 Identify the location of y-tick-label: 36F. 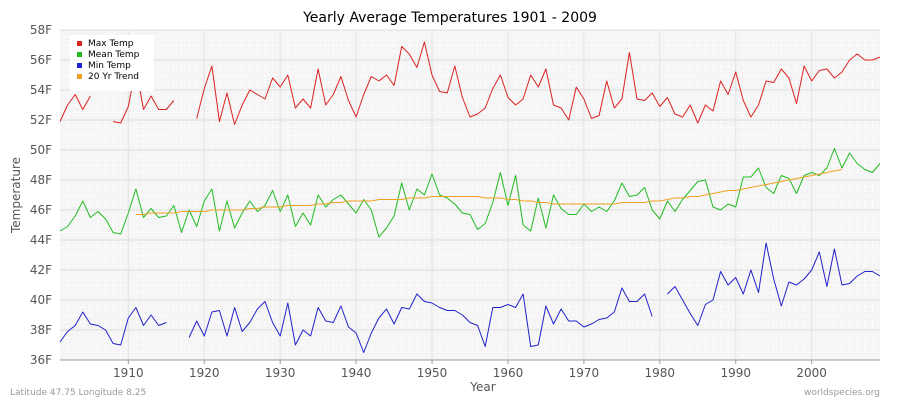
(41, 360).